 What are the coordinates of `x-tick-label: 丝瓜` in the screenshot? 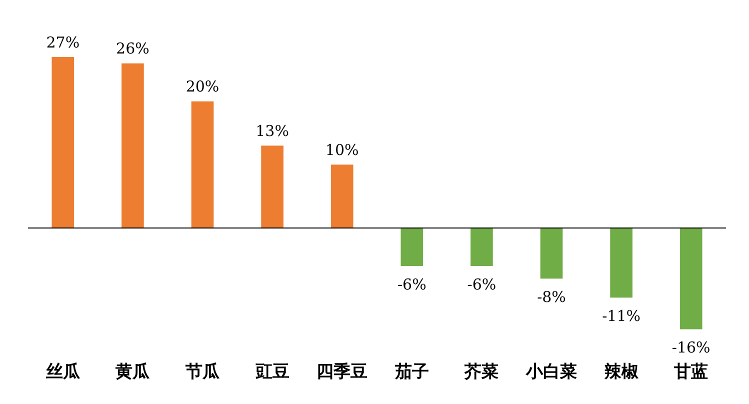 It's located at (62, 372).